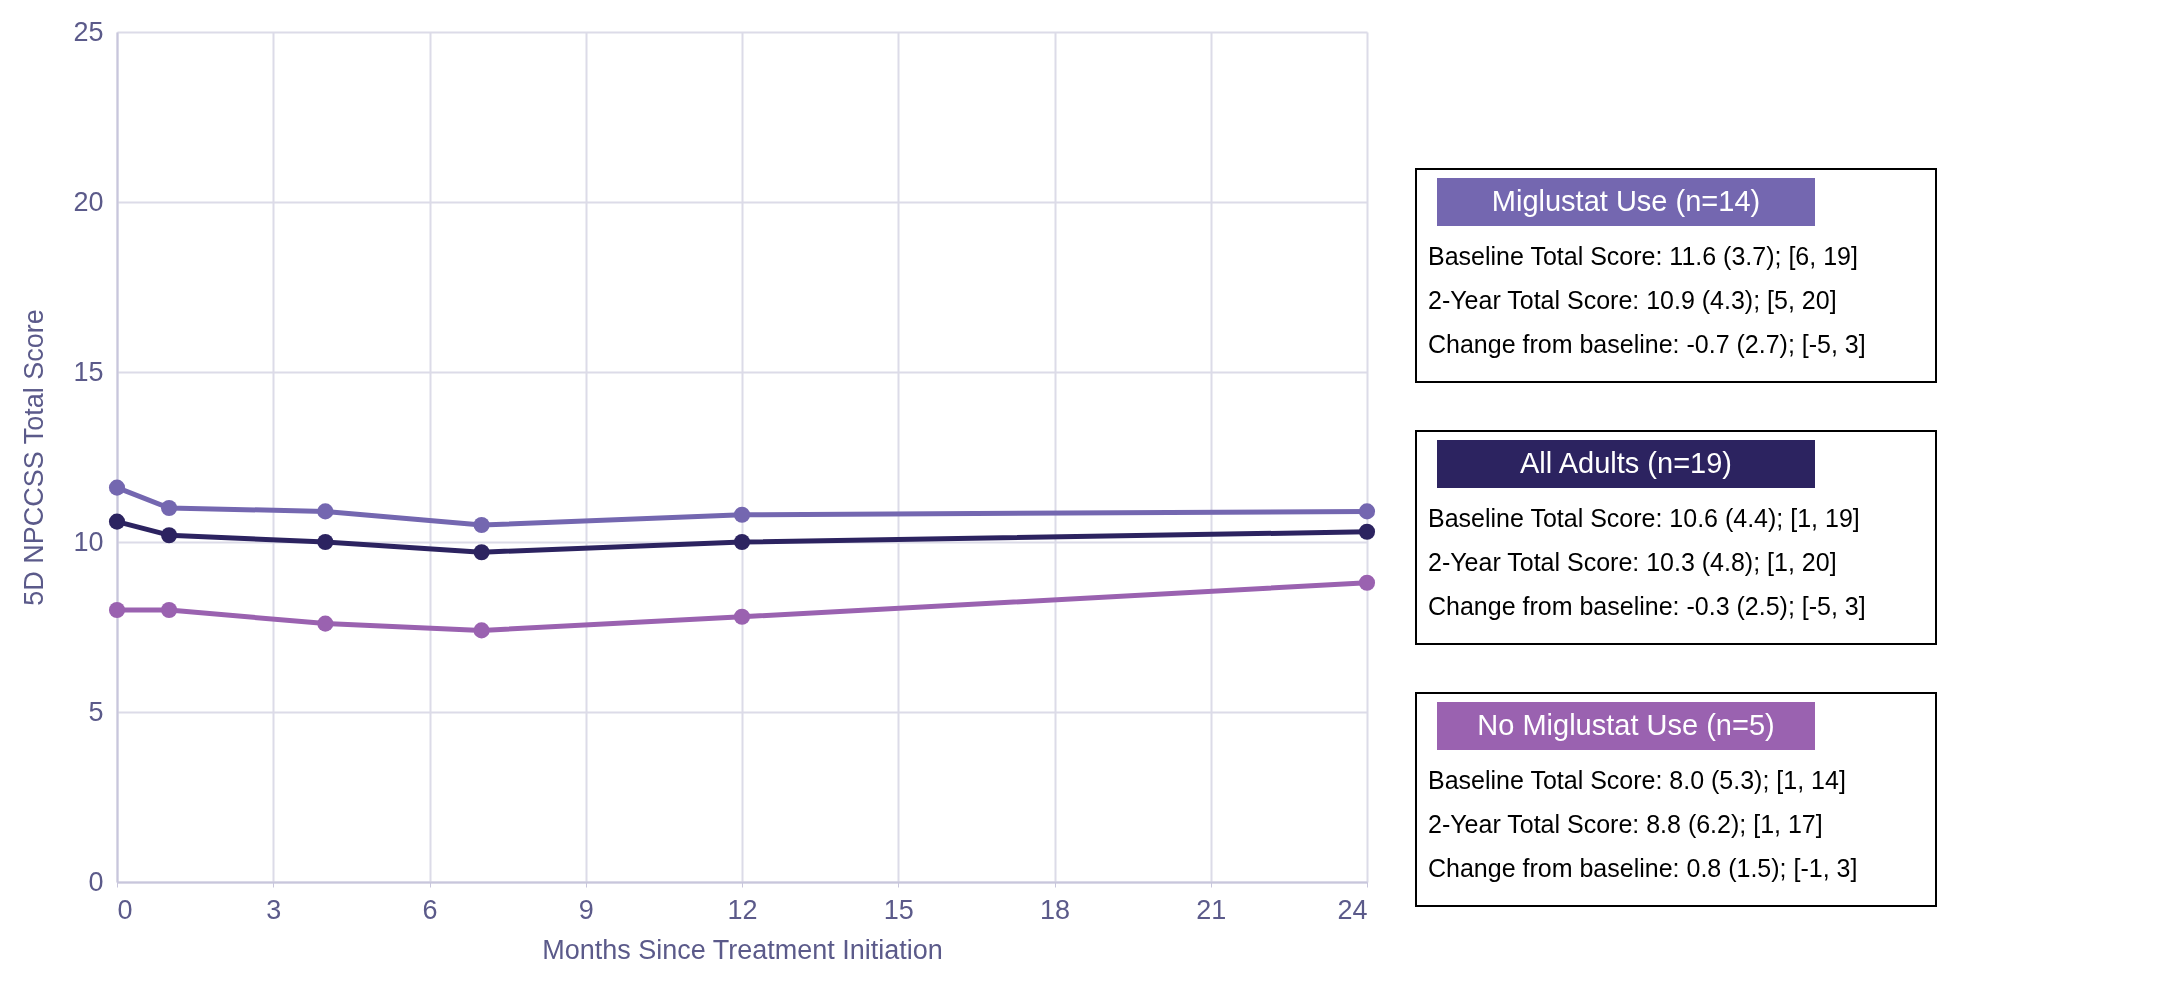 This screenshot has height=989, width=2167. I want to click on y-tick-label: 25, so click(88, 31).